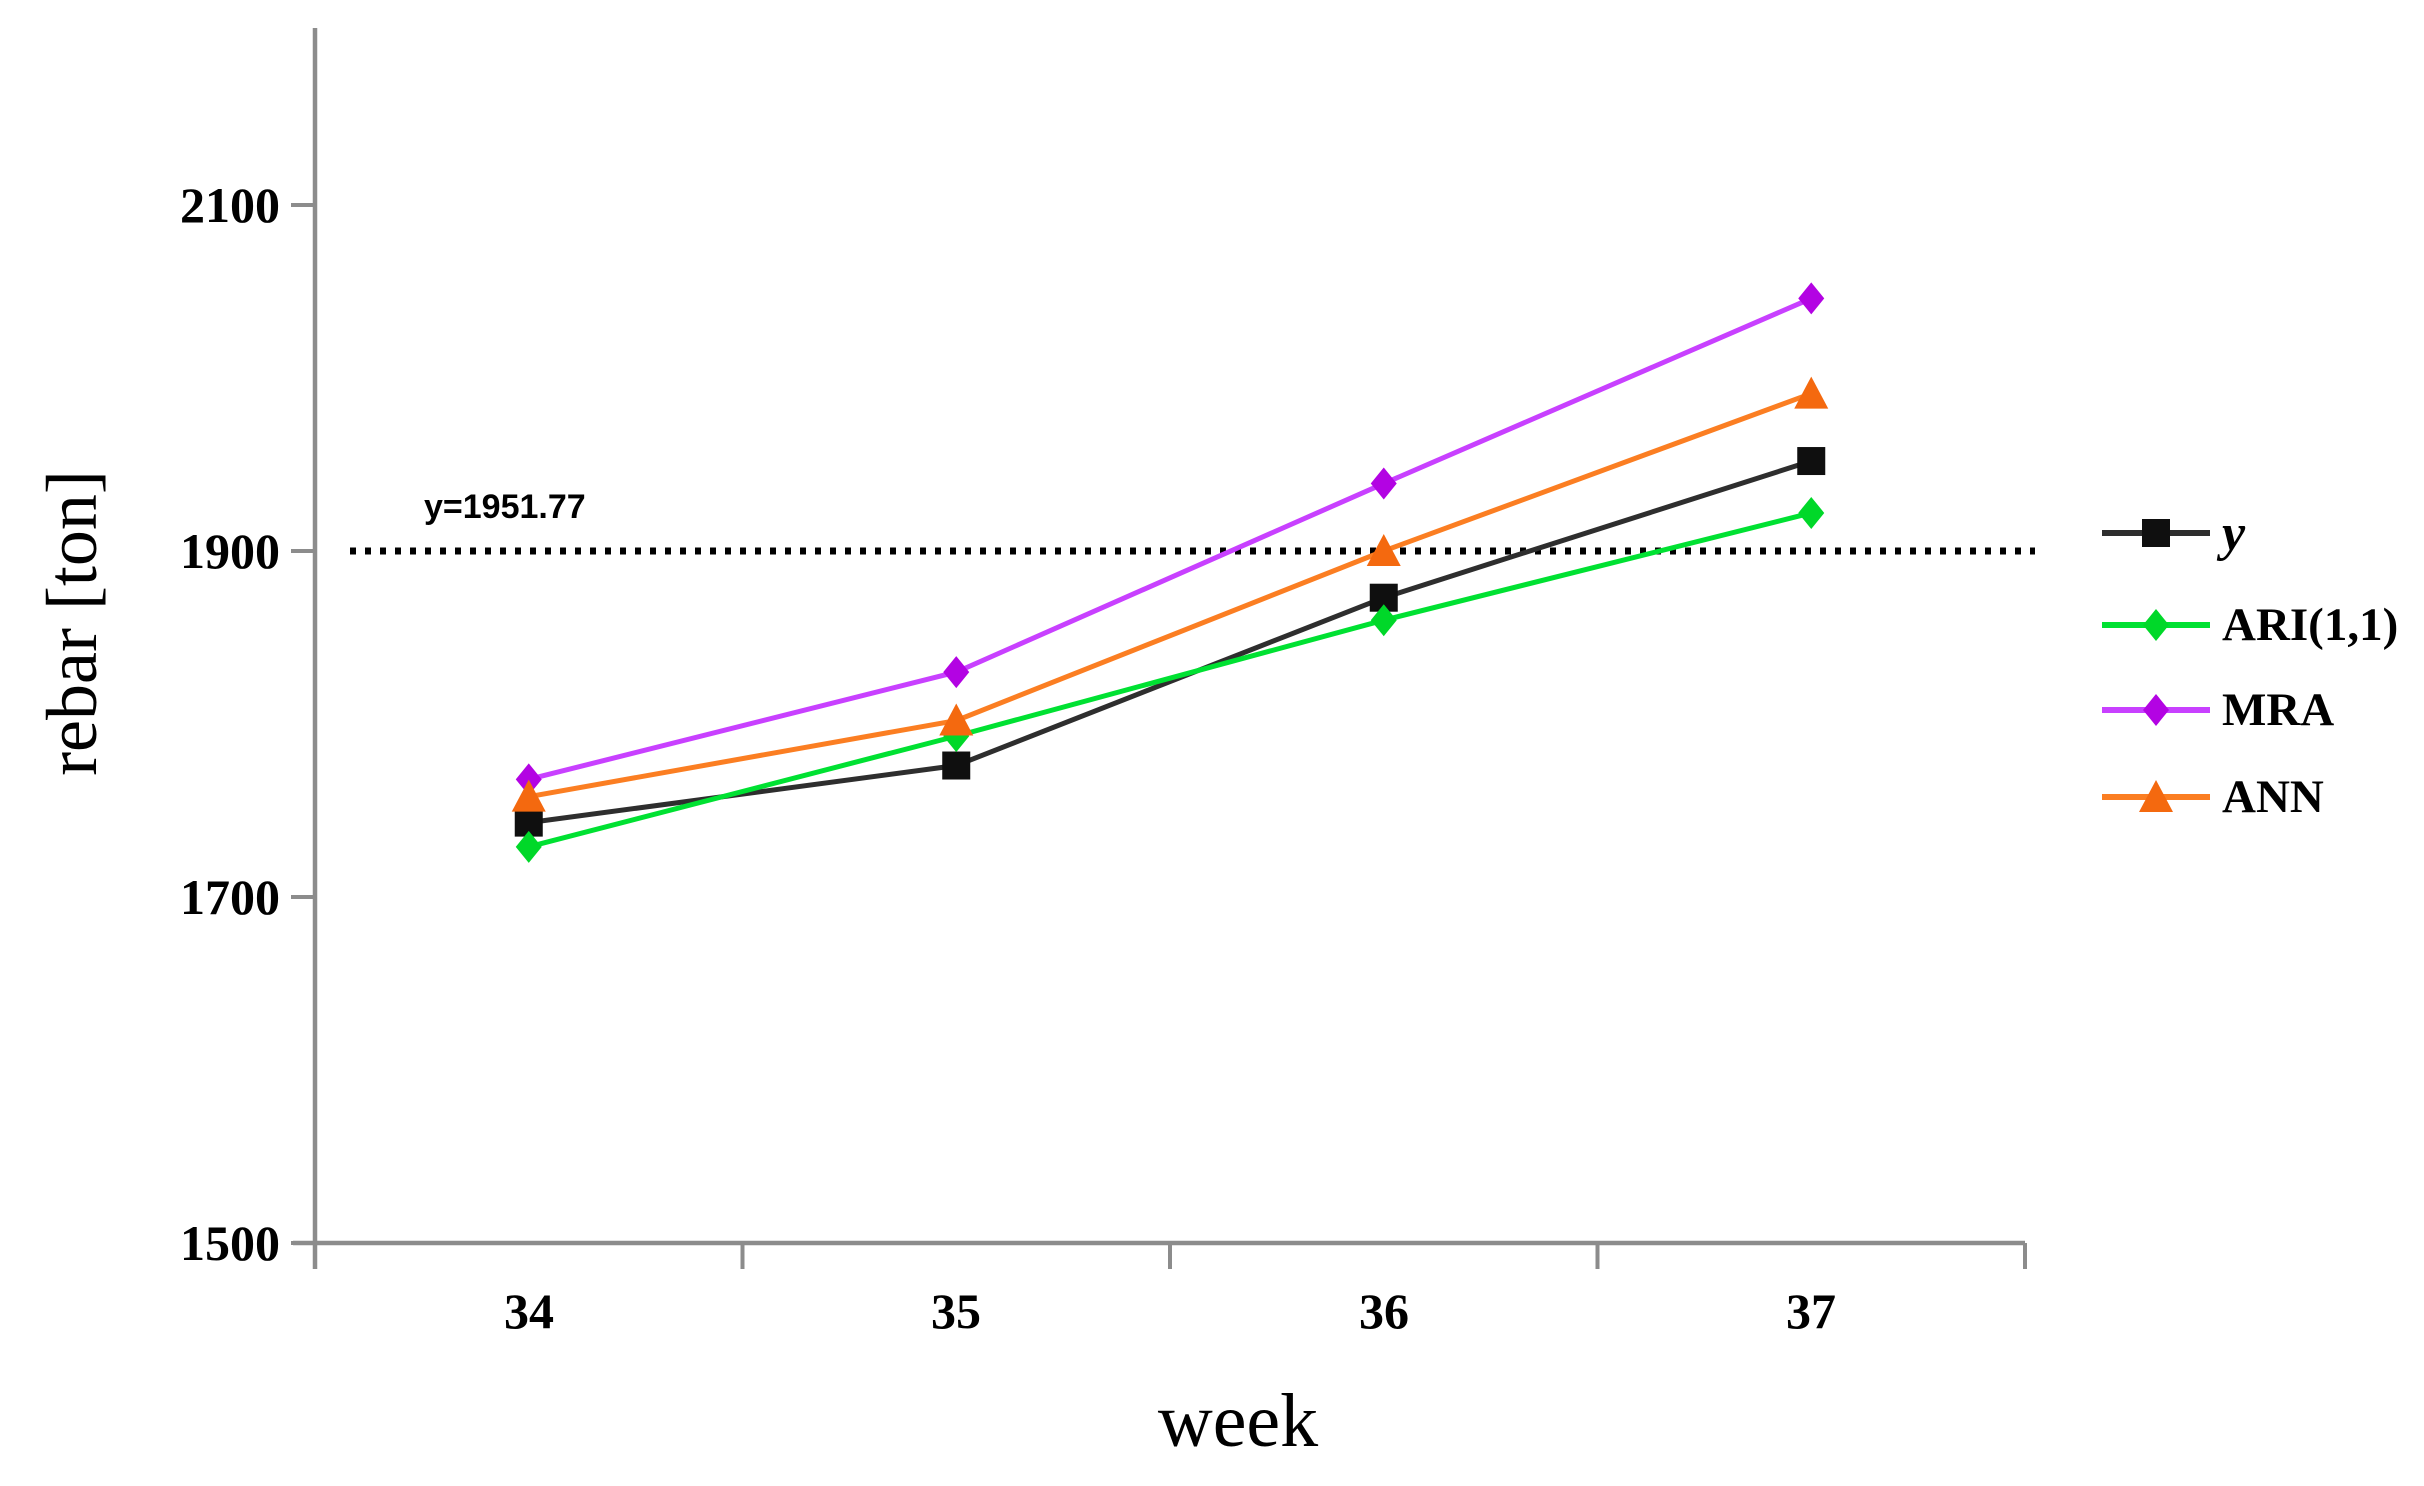  What do you see at coordinates (2234, 533) in the screenshot?
I see `legend-label-y: y` at bounding box center [2234, 533].